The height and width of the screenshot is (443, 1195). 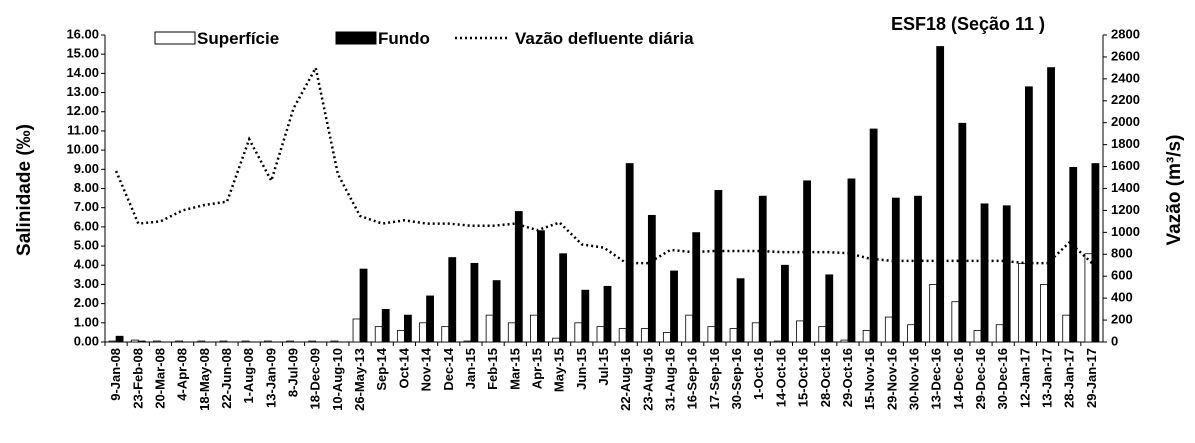 What do you see at coordinates (692, 378) in the screenshot?
I see `x-tick-label: 16-Sep-16` at bounding box center [692, 378].